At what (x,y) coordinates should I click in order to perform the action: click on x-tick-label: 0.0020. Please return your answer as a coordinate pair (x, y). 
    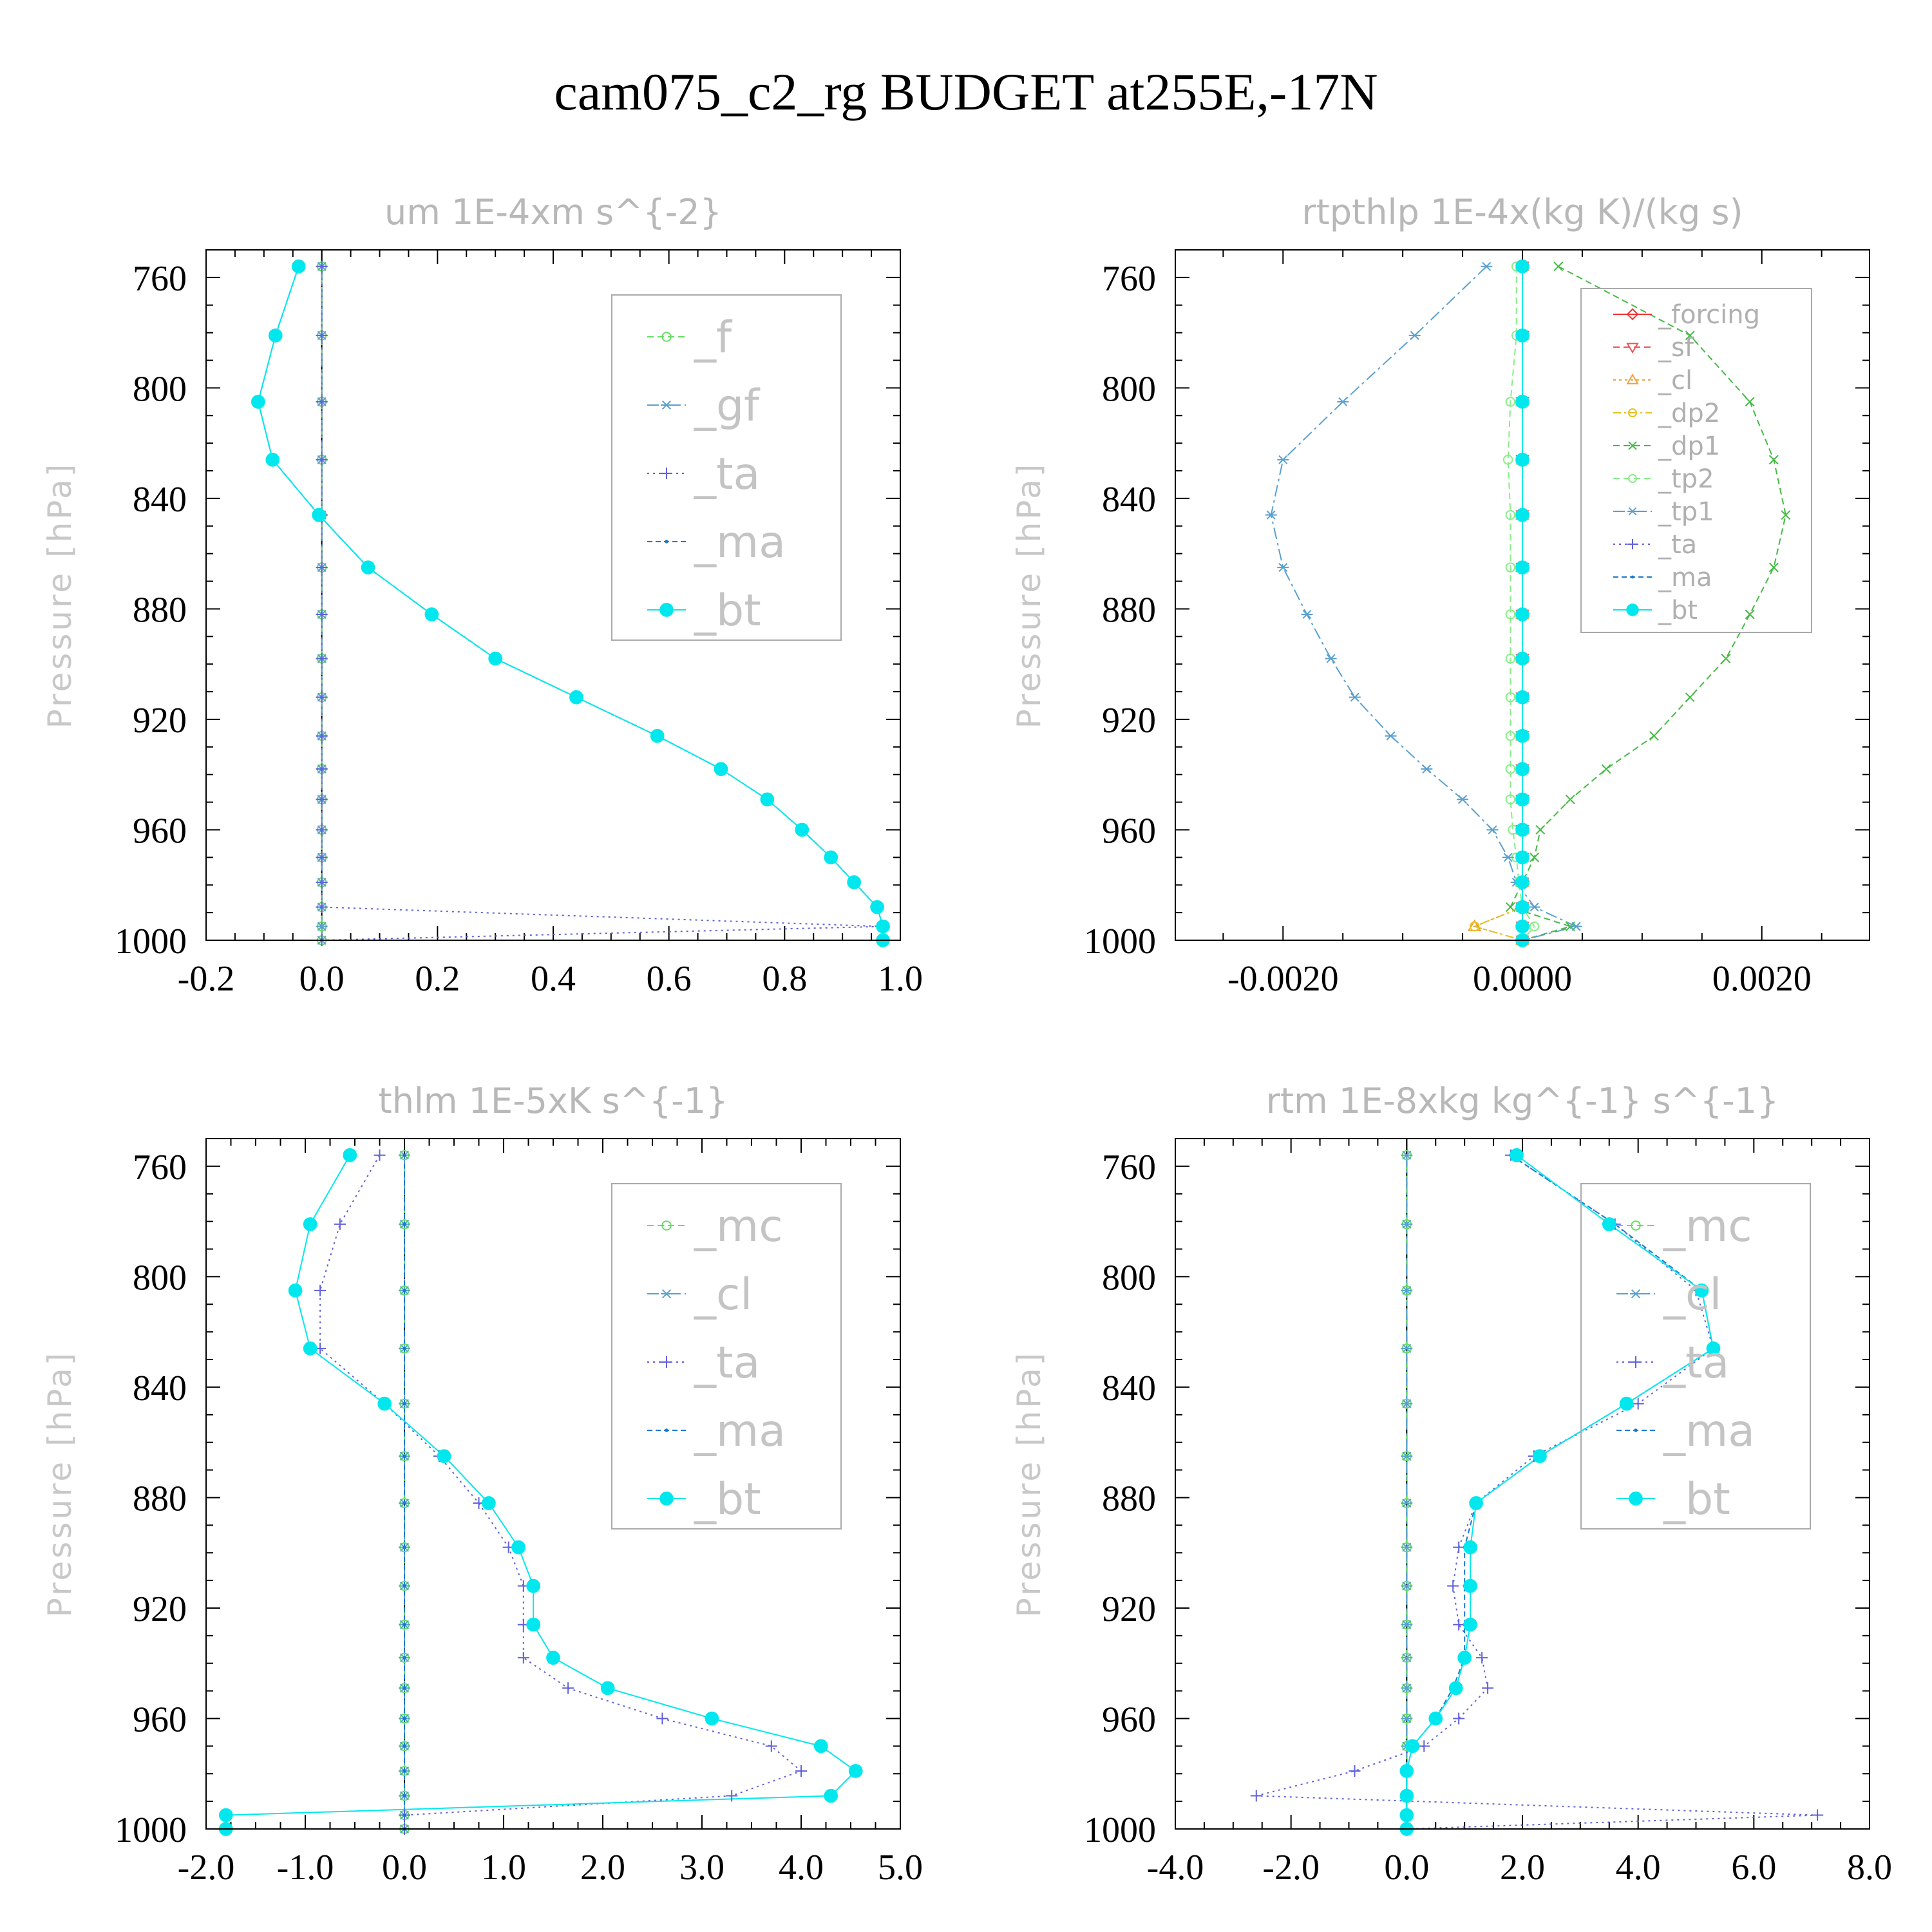
    Looking at the image, I should click on (1762, 979).